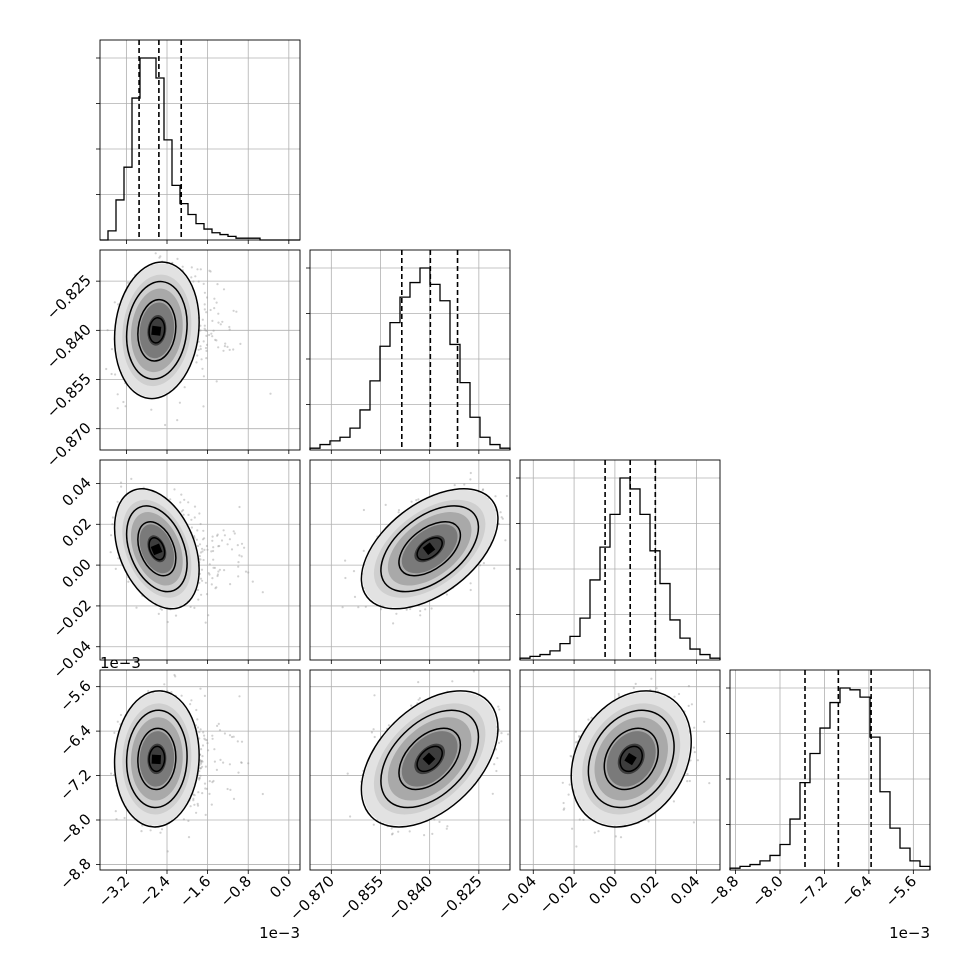 The height and width of the screenshot is (970, 970). What do you see at coordinates (76, 573) in the screenshot?
I see `y-tick-label: 0.00` at bounding box center [76, 573].